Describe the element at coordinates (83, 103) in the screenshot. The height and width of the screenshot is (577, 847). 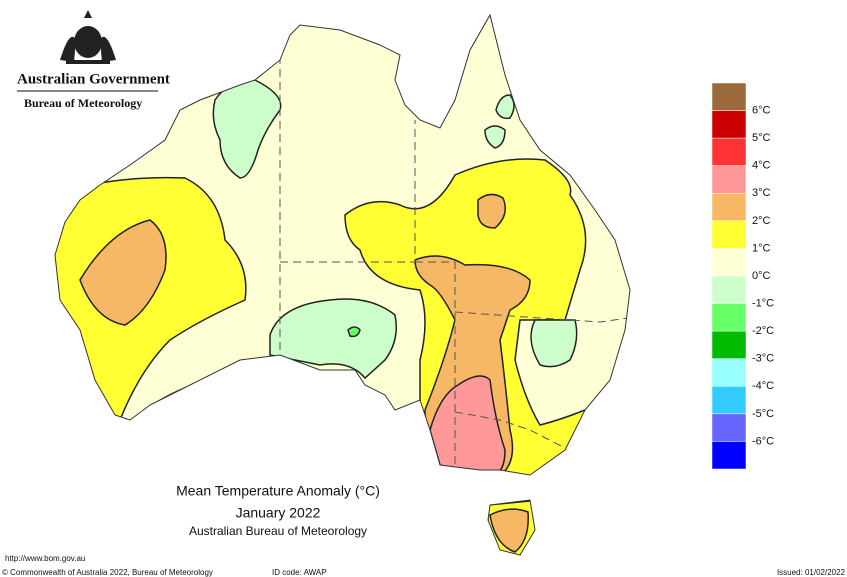
I see `bureau-name: Bureau of Meteorology` at that location.